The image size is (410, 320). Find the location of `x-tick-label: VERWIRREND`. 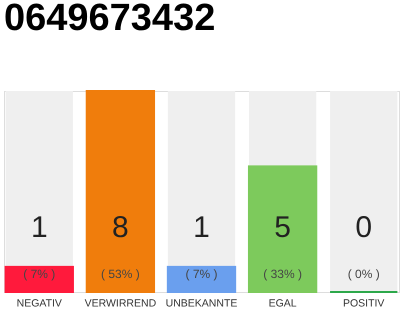

x-tick-label: VERWIRREND is located at coordinates (120, 304).